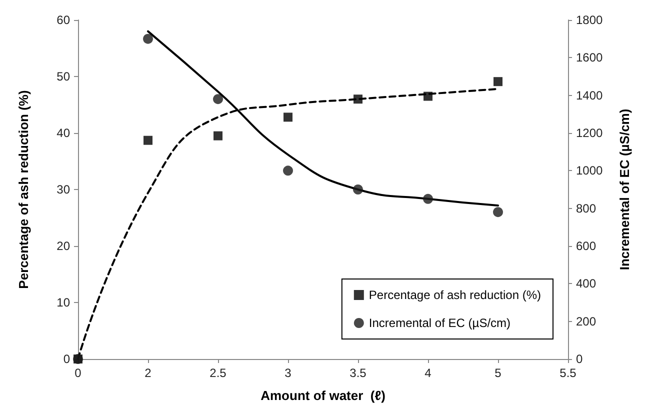 This screenshot has width=653, height=407. I want to click on y-tick-label: 60, so click(63, 20).